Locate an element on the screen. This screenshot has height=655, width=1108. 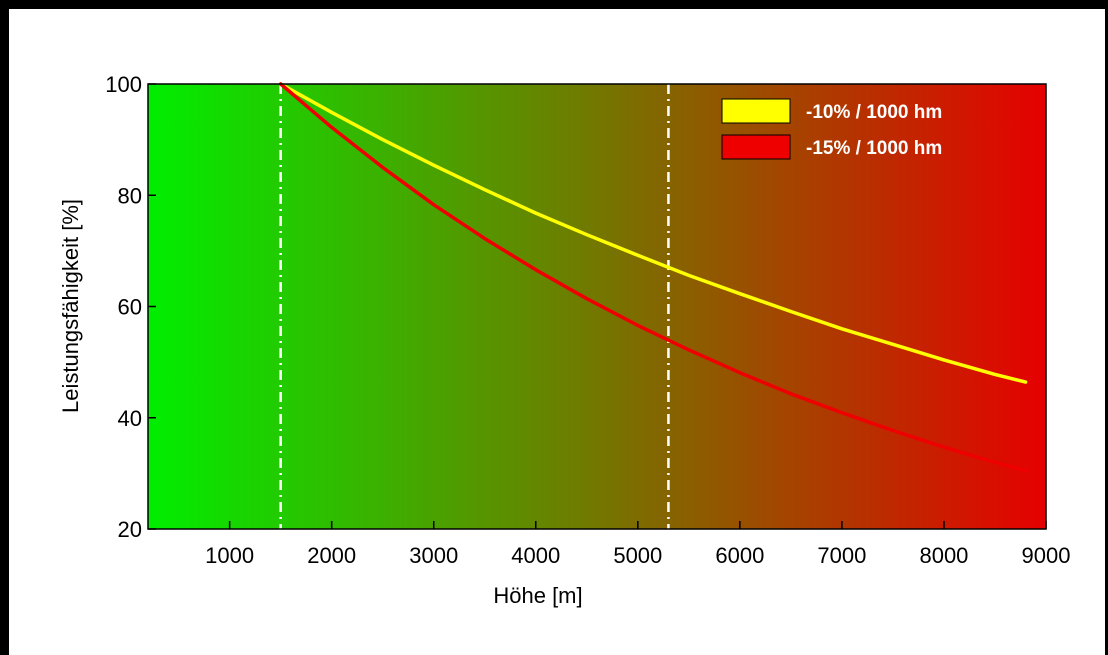
x-axis-ticks: 1000 2000 3000 4000 5000 6000 7000 8000 9000 is located at coordinates (637, 544).